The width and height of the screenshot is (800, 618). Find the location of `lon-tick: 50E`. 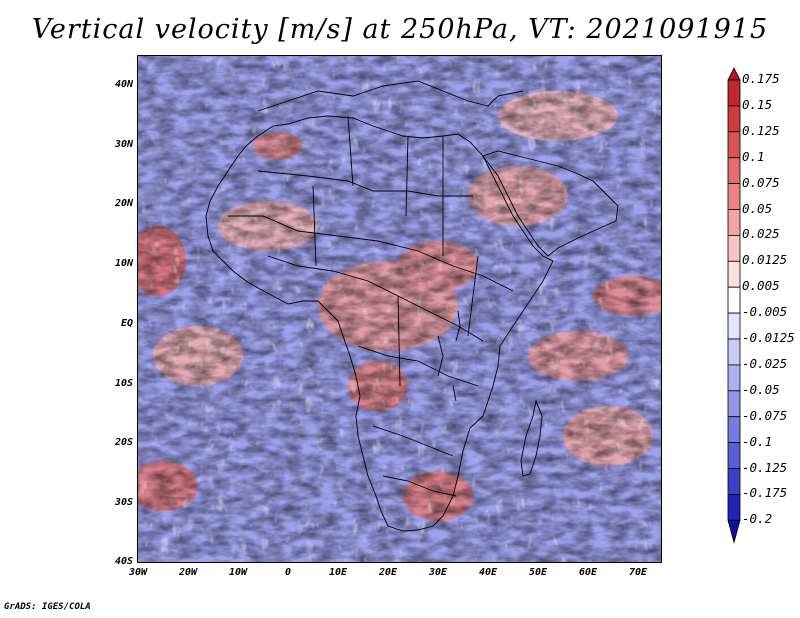

lon-tick: 50E is located at coordinates (538, 572).